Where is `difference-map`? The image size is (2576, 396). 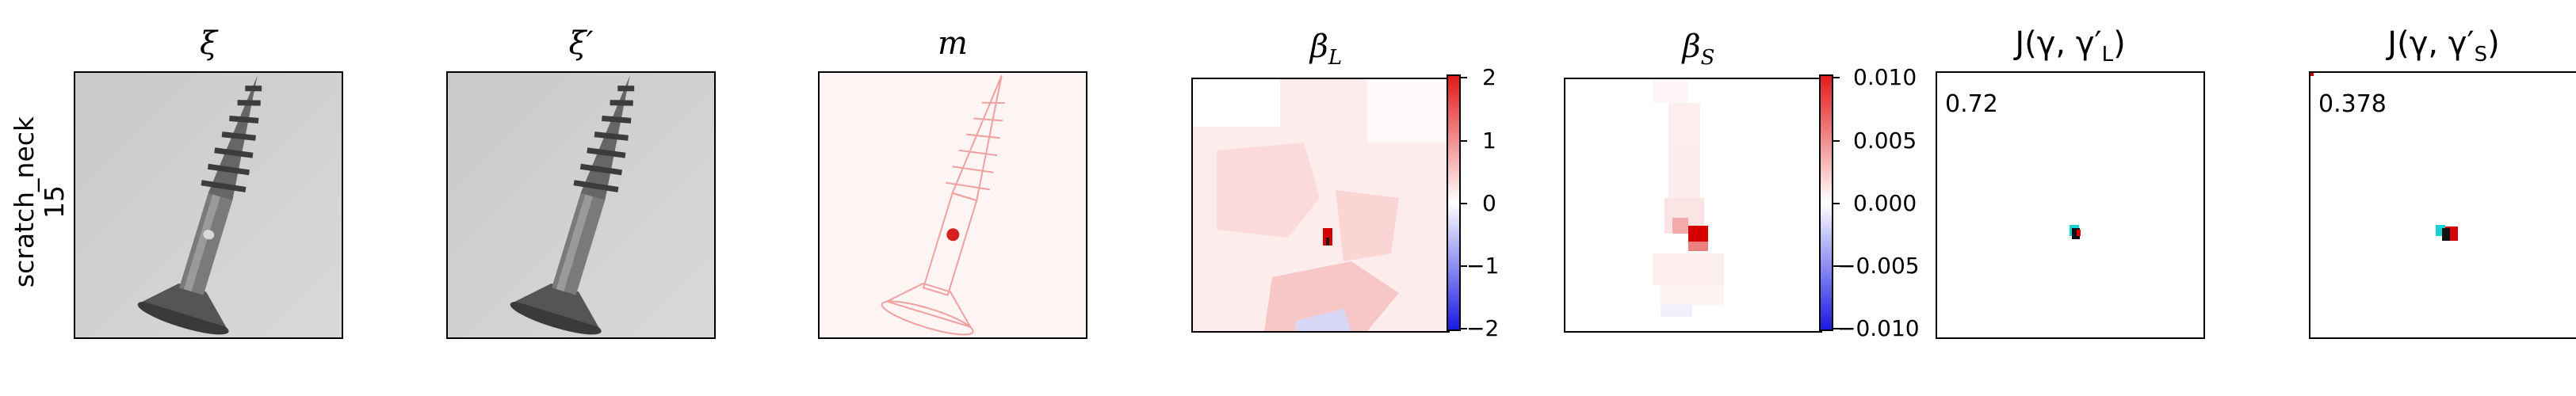 difference-map is located at coordinates (953, 205).